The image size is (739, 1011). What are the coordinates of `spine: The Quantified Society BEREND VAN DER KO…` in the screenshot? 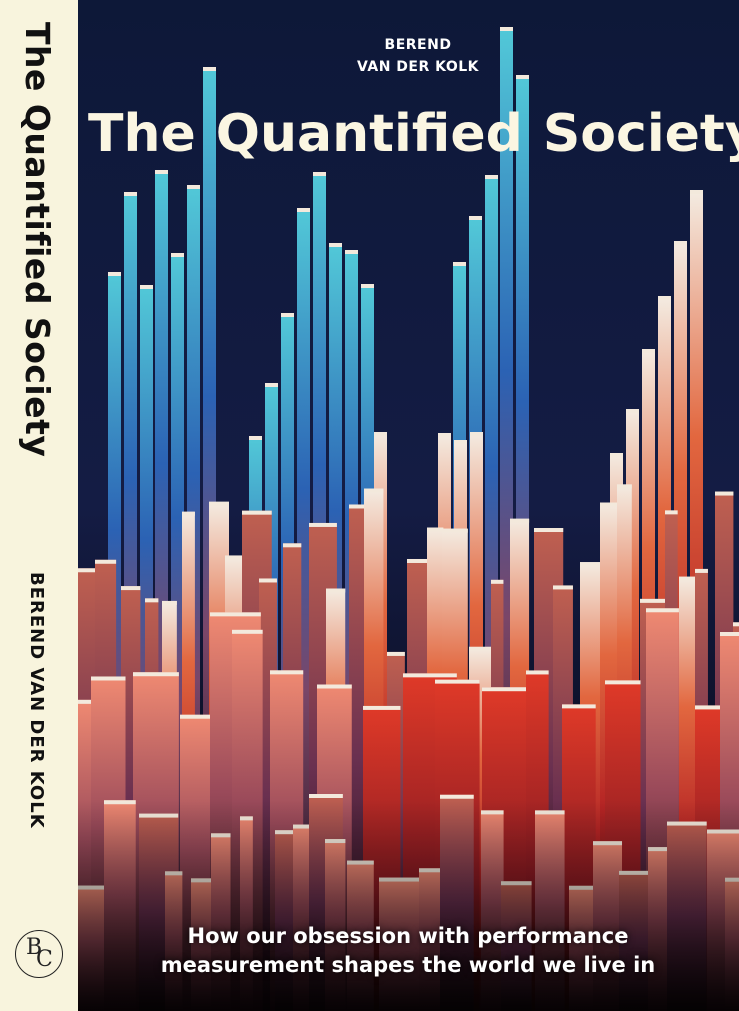 It's located at (39, 505).